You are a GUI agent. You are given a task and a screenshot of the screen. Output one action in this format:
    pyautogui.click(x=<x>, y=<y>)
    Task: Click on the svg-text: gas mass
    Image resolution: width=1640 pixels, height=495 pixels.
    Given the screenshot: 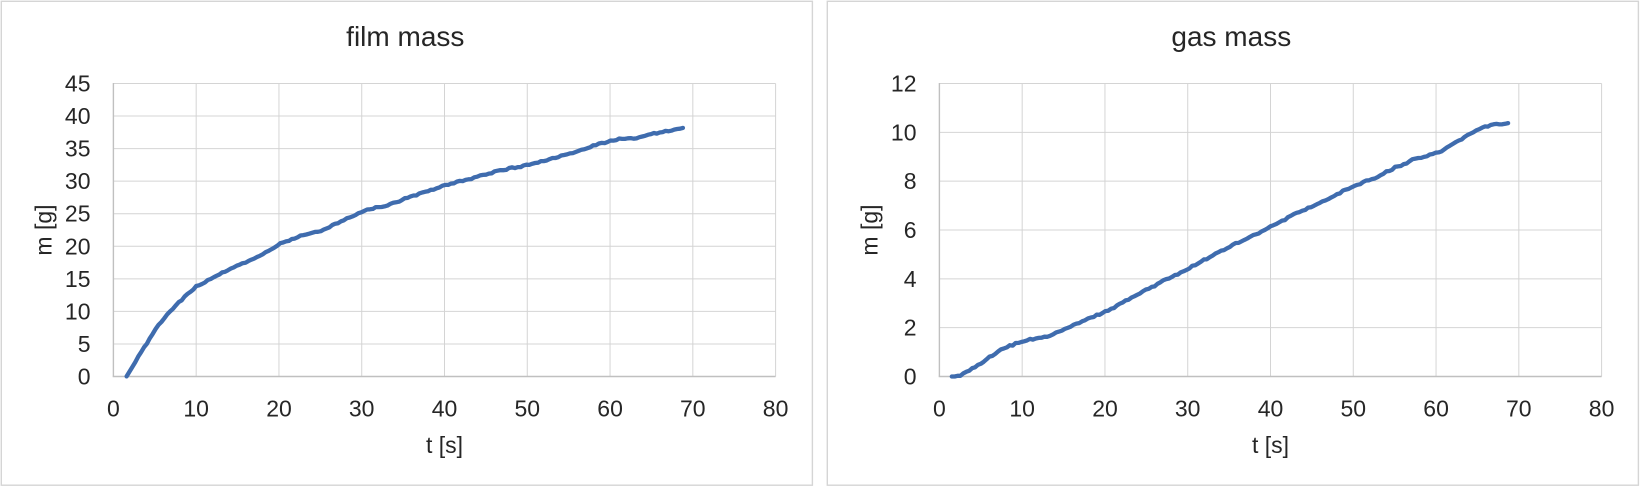 What is the action you would take?
    pyautogui.click(x=1231, y=36)
    